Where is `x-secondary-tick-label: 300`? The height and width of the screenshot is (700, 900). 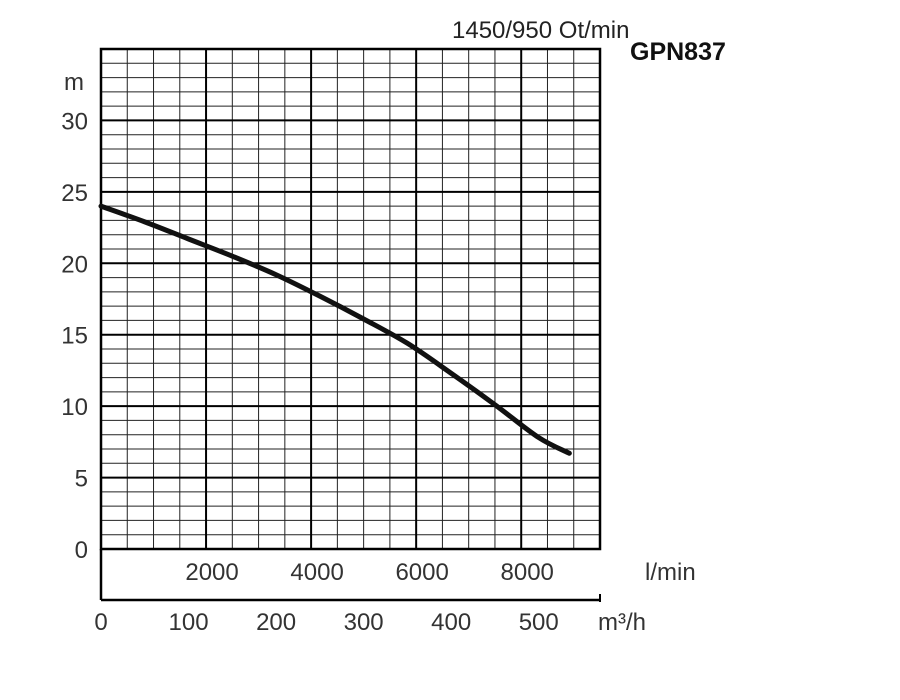 x-secondary-tick-label: 300 is located at coordinates (364, 622).